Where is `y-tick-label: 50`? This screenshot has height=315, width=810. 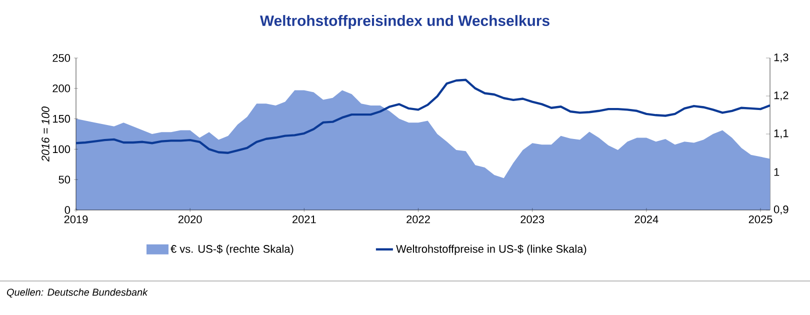 y-tick-label: 50 is located at coordinates (64, 180).